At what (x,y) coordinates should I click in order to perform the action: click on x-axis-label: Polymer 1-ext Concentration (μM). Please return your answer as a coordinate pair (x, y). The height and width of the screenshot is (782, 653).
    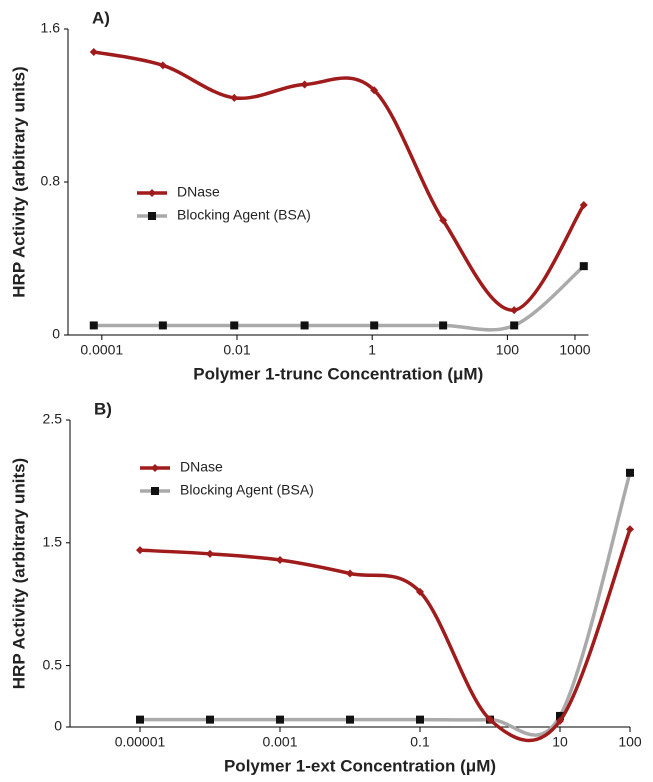
    Looking at the image, I should click on (360, 765).